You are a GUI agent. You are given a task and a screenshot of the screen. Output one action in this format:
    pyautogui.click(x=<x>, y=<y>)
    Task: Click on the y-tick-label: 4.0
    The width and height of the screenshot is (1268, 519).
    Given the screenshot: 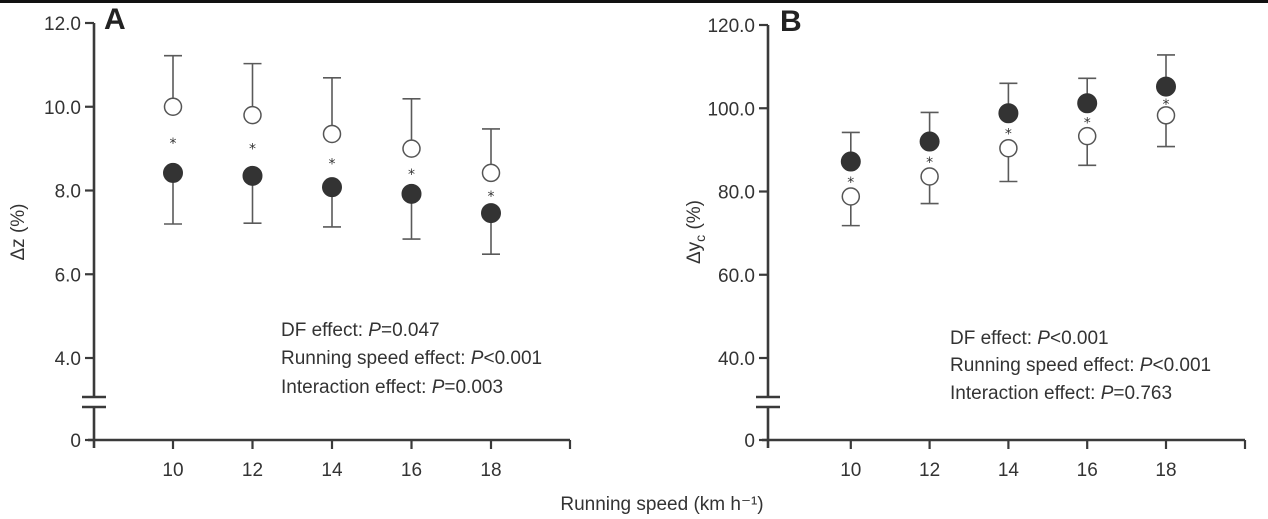 What is the action you would take?
    pyautogui.click(x=68, y=359)
    